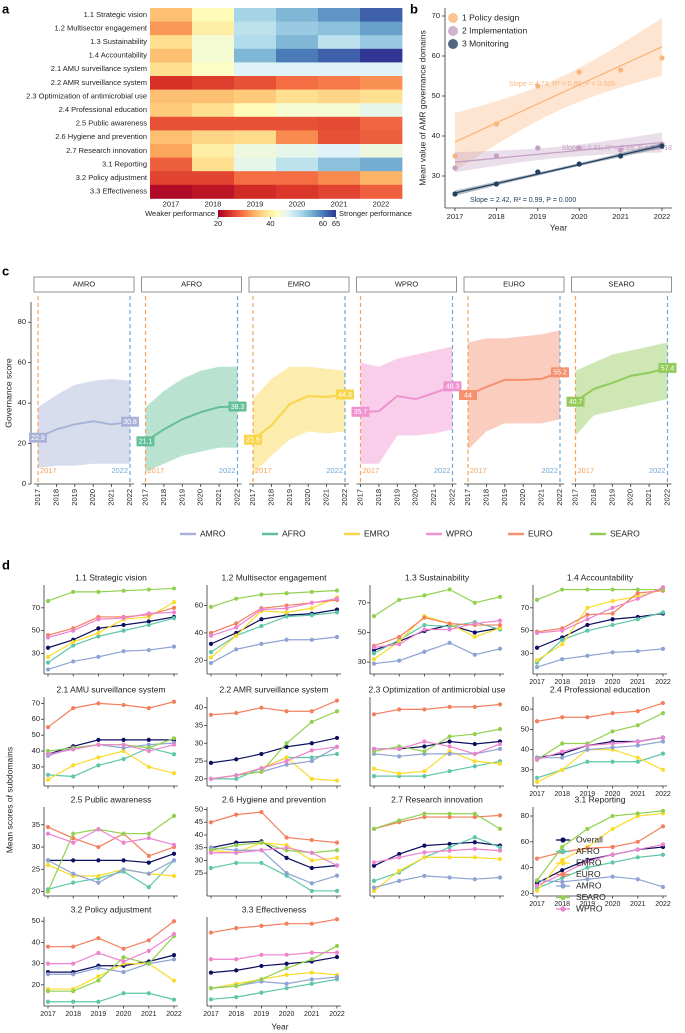 The height and width of the screenshot is (1033, 685). Describe the element at coordinates (525, 708) in the screenshot. I see `y-tick-label: 60` at that location.